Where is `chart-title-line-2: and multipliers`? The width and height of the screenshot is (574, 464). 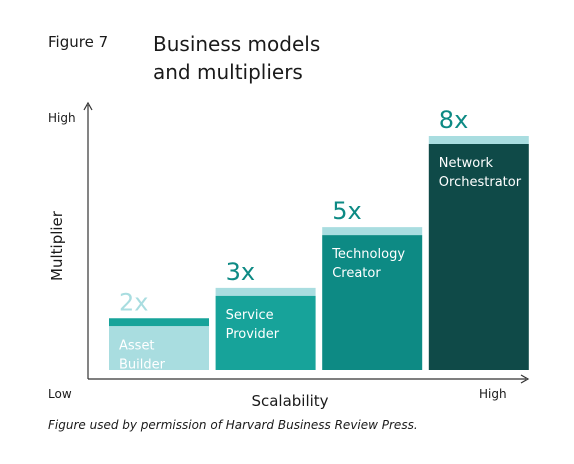 chart-title-line-2: and multipliers is located at coordinates (228, 72).